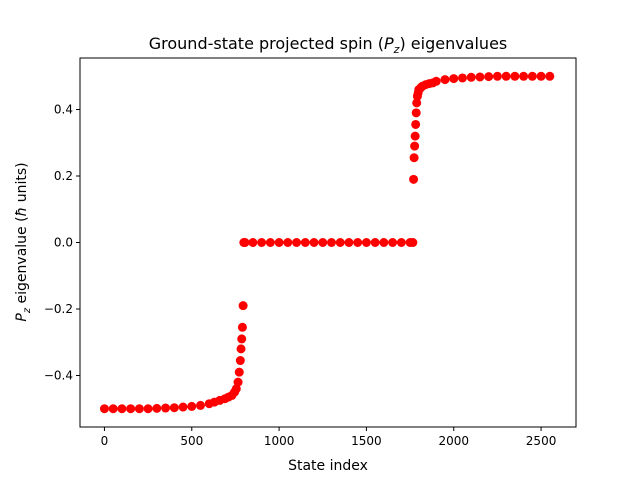 This screenshot has width=640, height=480. Describe the element at coordinates (541, 441) in the screenshot. I see `x-tick-label: 2500` at that location.